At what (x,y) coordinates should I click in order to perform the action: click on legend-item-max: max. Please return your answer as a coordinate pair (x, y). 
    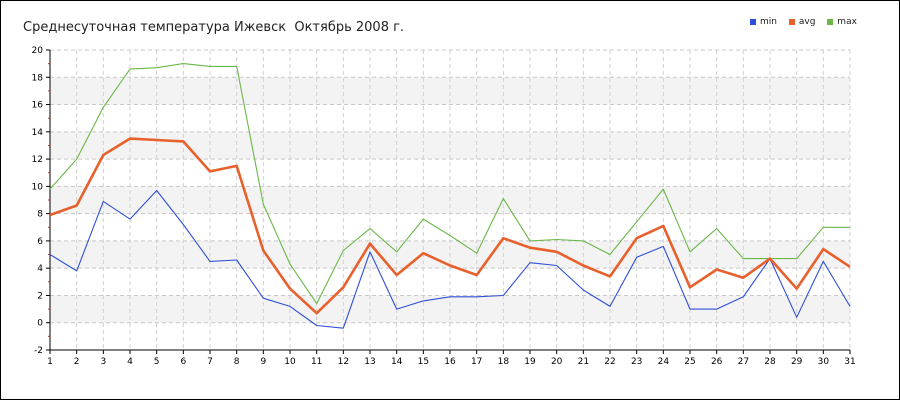
    Looking at the image, I should click on (842, 22).